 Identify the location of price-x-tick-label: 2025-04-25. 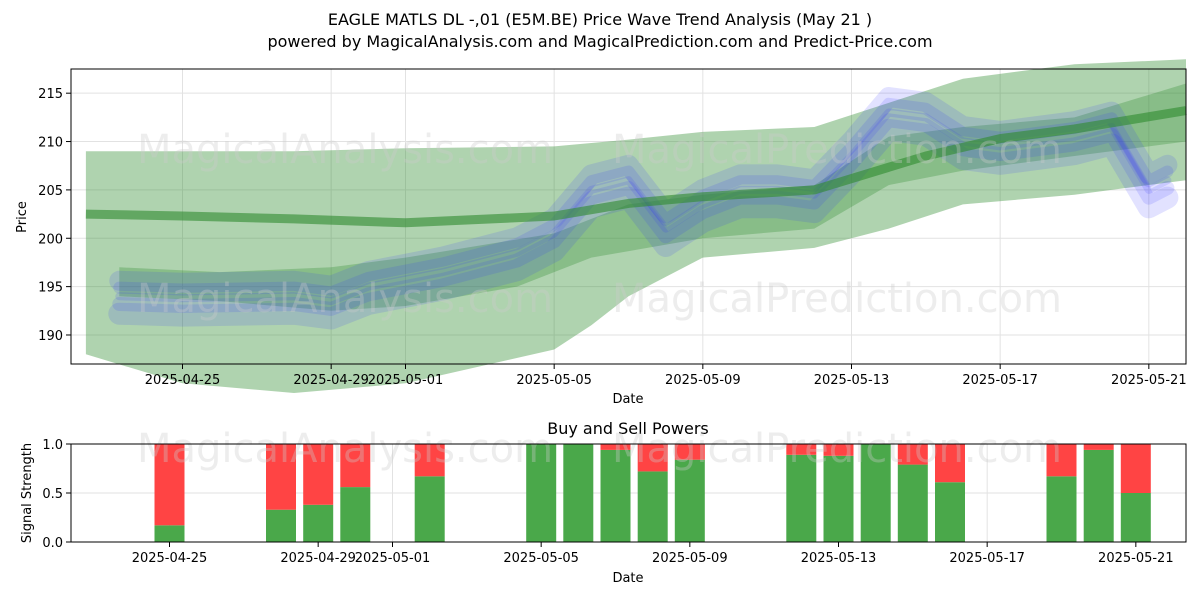
(183, 380).